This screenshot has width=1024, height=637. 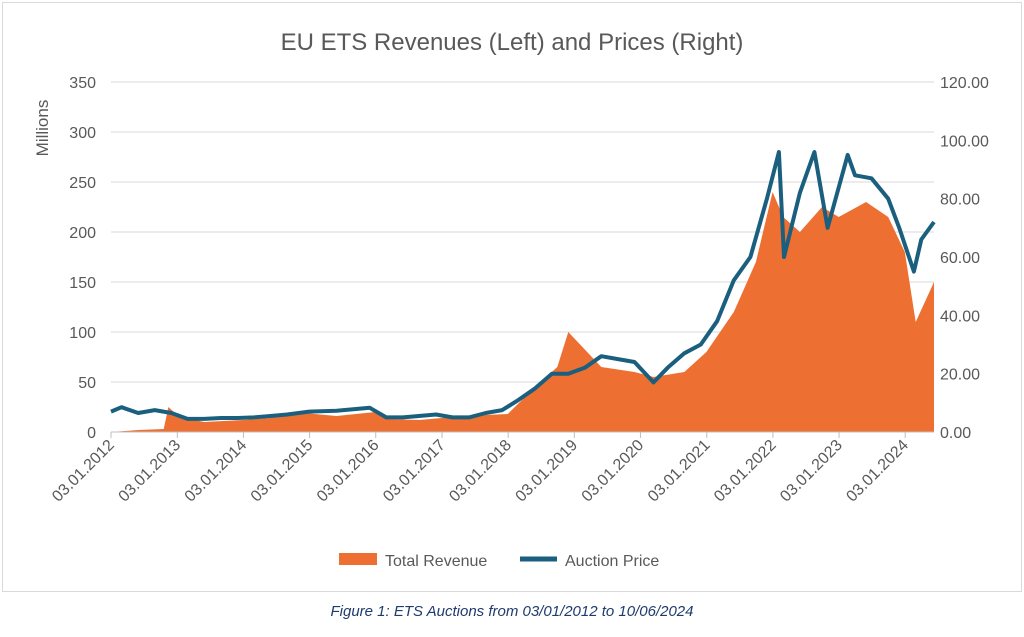 What do you see at coordinates (82, 333) in the screenshot?
I see `y-tick-label: 100` at bounding box center [82, 333].